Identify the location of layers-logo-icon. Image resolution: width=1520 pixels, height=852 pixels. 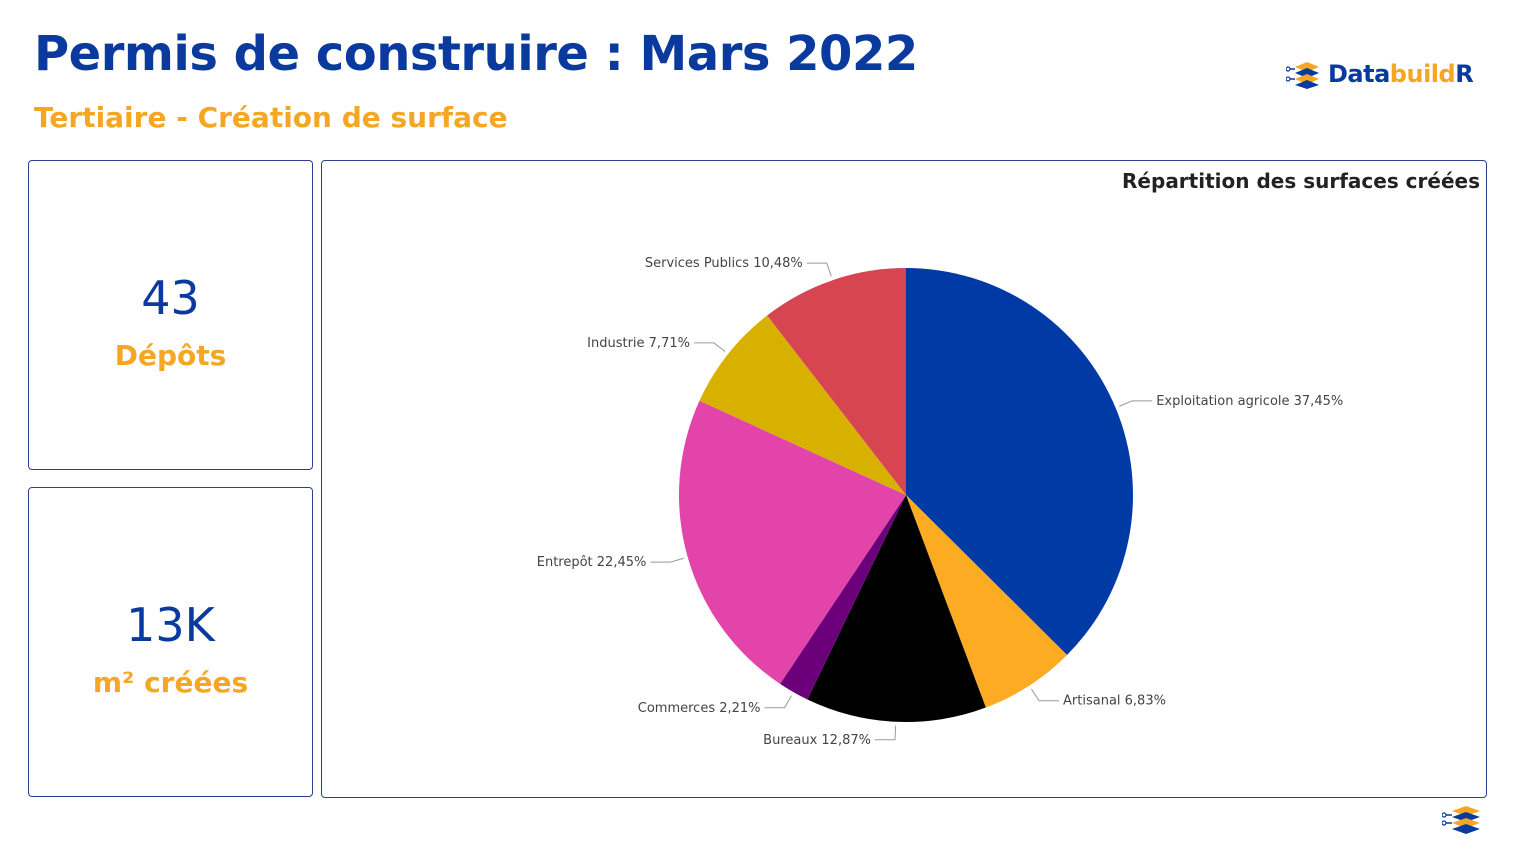
(1302, 75).